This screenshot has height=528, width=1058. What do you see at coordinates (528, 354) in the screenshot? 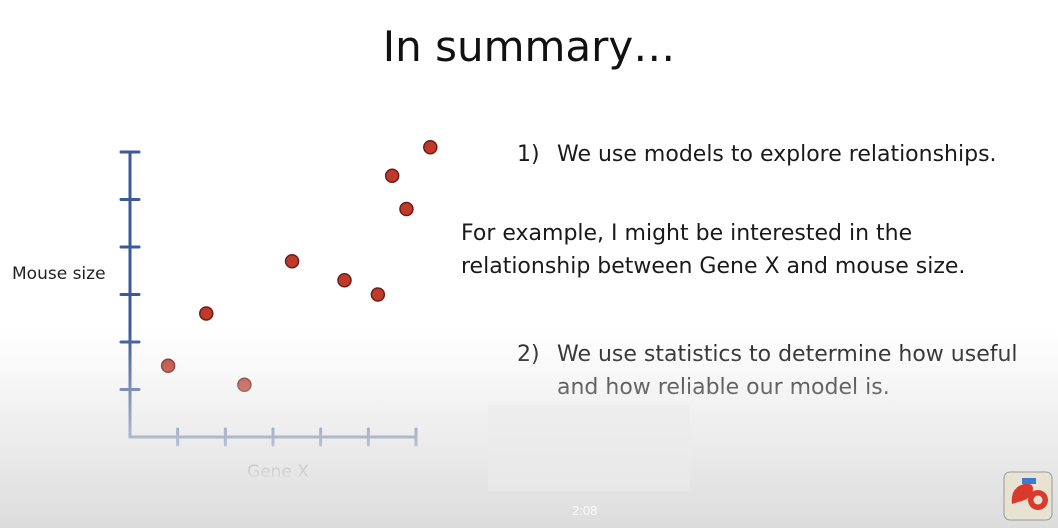
I see `point-2-number: 2)` at bounding box center [528, 354].